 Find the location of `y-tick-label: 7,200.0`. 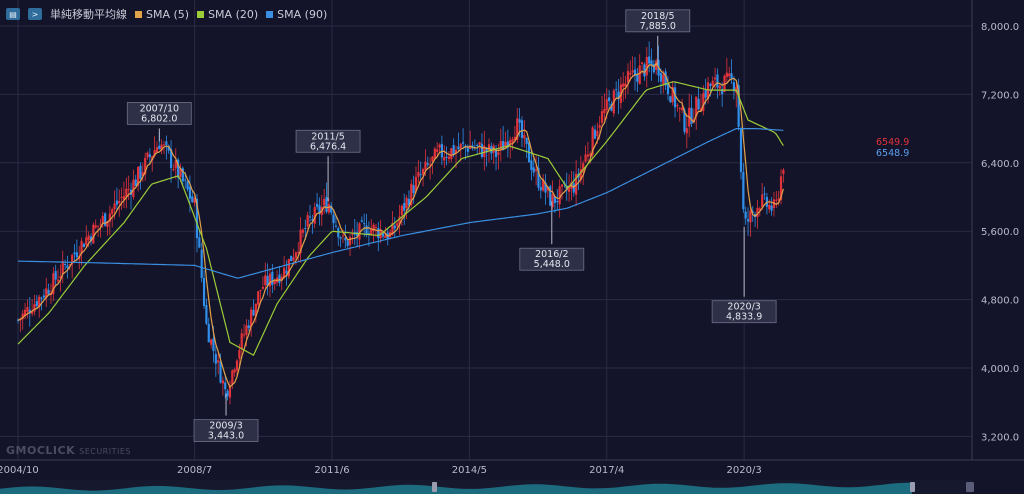

y-tick-label: 7,200.0 is located at coordinates (1000, 95).